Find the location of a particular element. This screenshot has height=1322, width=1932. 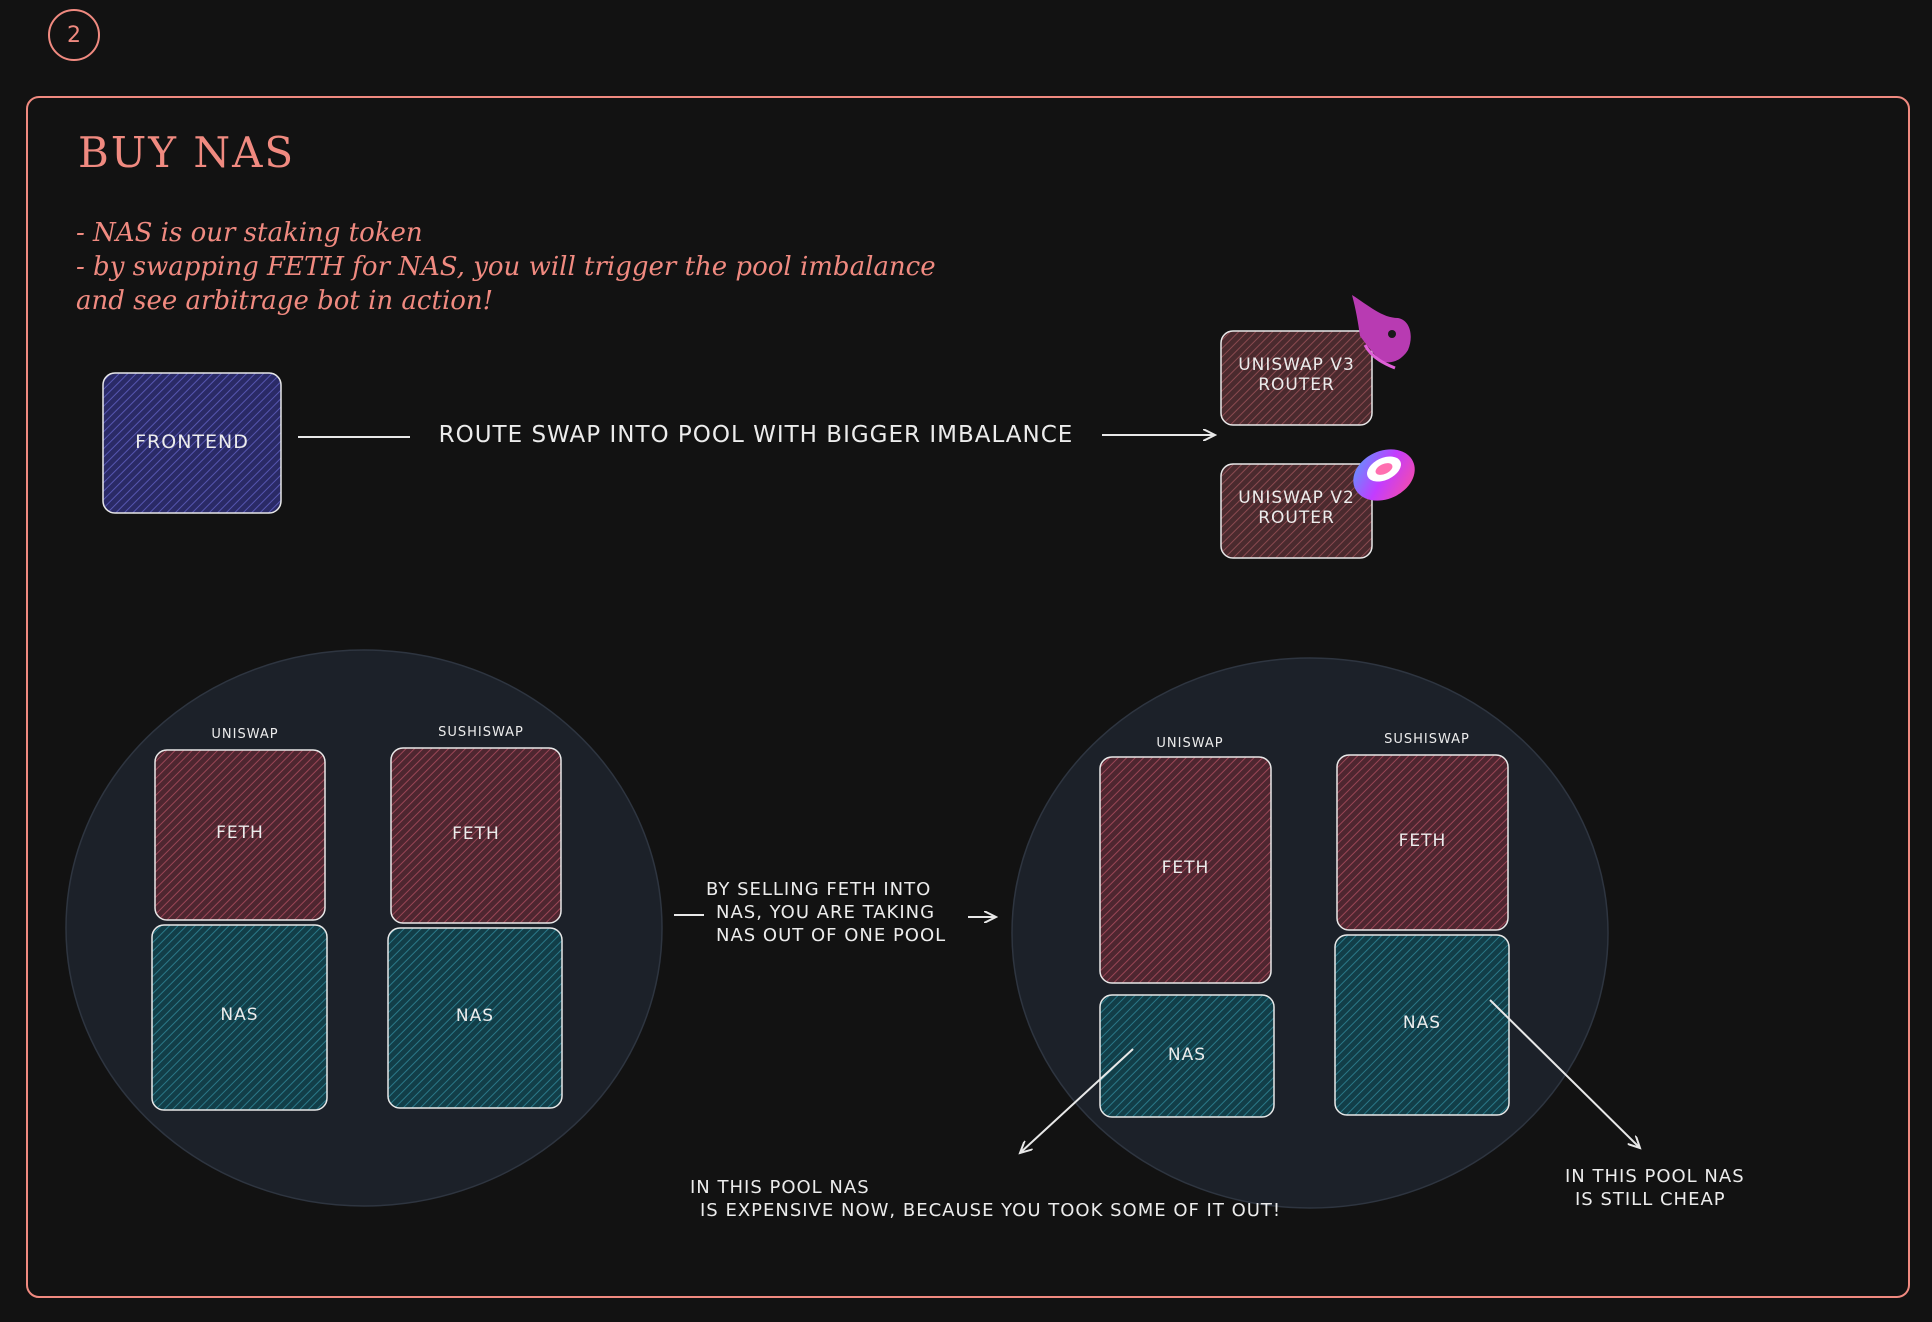

router-v2-label: UNISWAP V2 ROUTER is located at coordinates (1296, 508).